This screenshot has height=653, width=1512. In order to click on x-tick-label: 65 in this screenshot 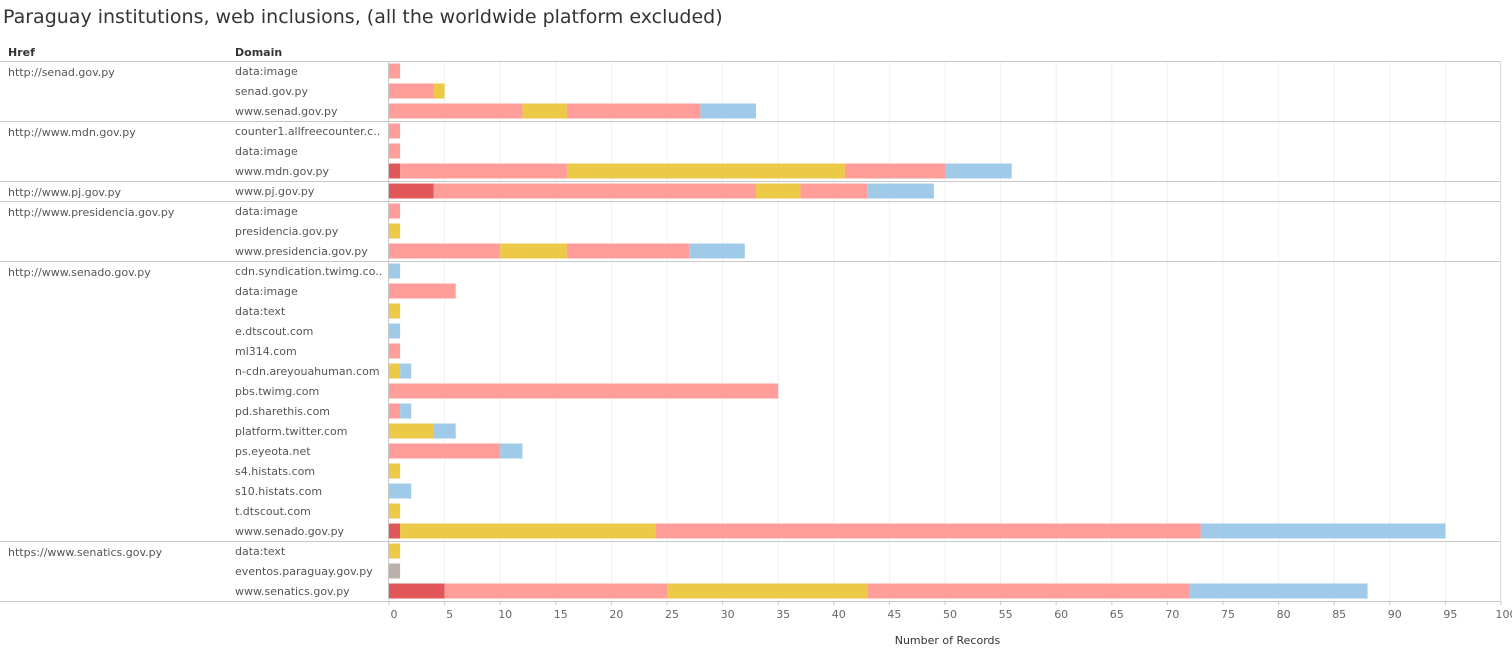, I will do `click(1117, 614)`.